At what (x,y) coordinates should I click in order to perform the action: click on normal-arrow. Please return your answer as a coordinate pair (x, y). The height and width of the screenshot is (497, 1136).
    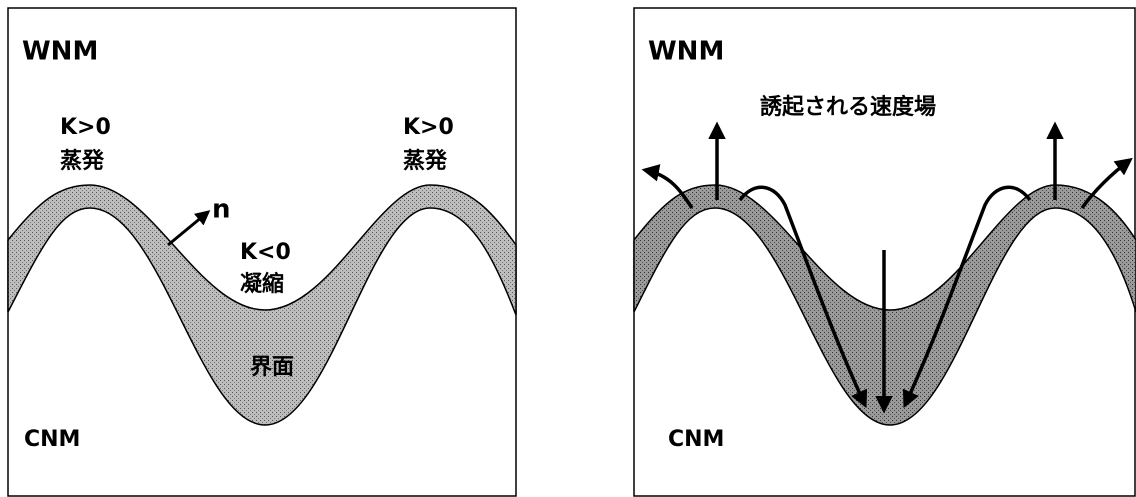
    Looking at the image, I should click on (189, 228).